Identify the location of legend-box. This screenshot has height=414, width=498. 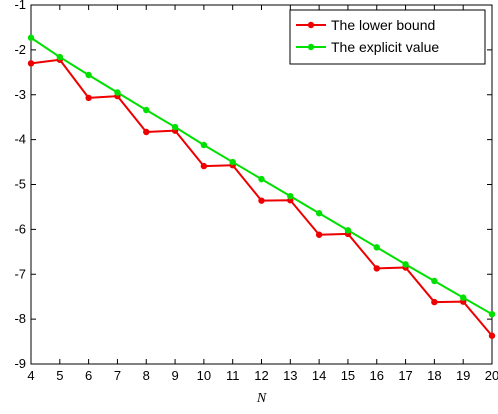
(387, 37).